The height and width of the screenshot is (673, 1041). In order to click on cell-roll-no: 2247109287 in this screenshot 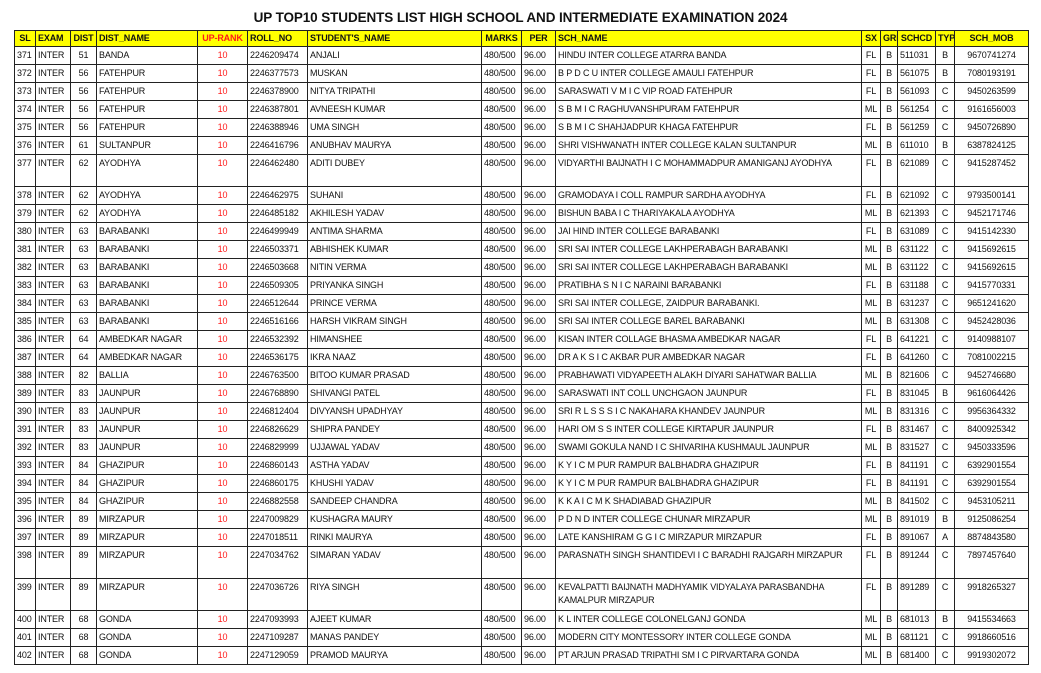, I will do `click(277, 637)`.